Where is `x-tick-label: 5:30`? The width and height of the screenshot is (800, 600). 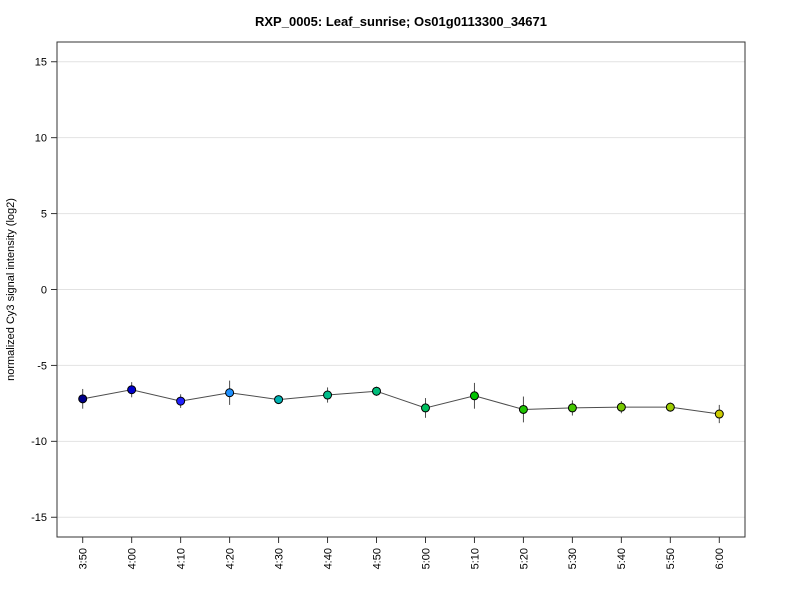 x-tick-label: 5:30 is located at coordinates (573, 558).